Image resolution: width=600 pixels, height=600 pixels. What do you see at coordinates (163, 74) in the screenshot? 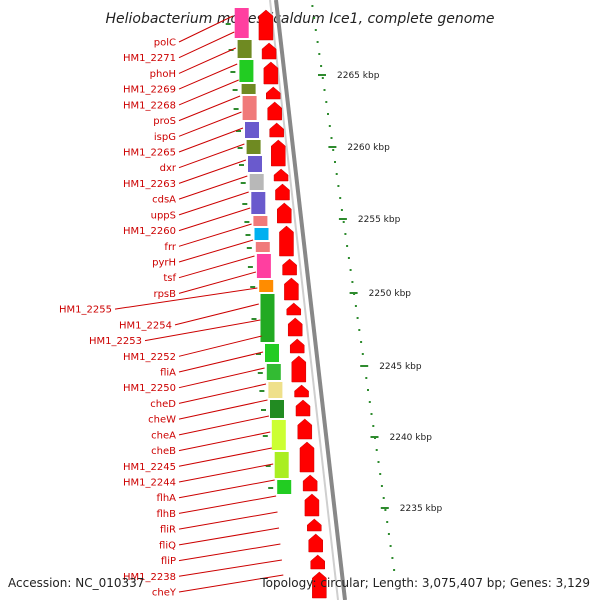
I see `gene-label: phoH` at bounding box center [163, 74].